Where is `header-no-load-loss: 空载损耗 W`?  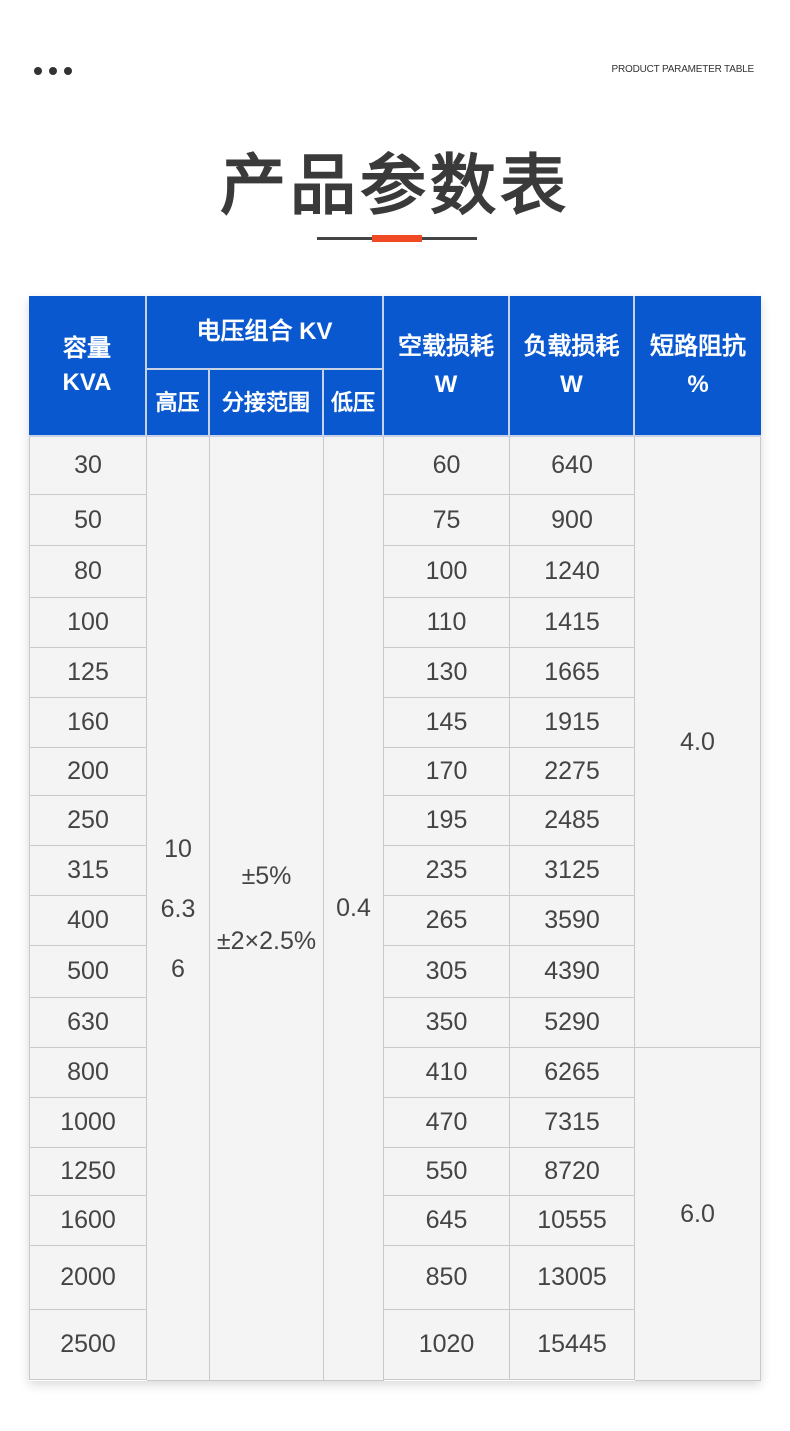 header-no-load-loss: 空载损耗 W is located at coordinates (447, 366).